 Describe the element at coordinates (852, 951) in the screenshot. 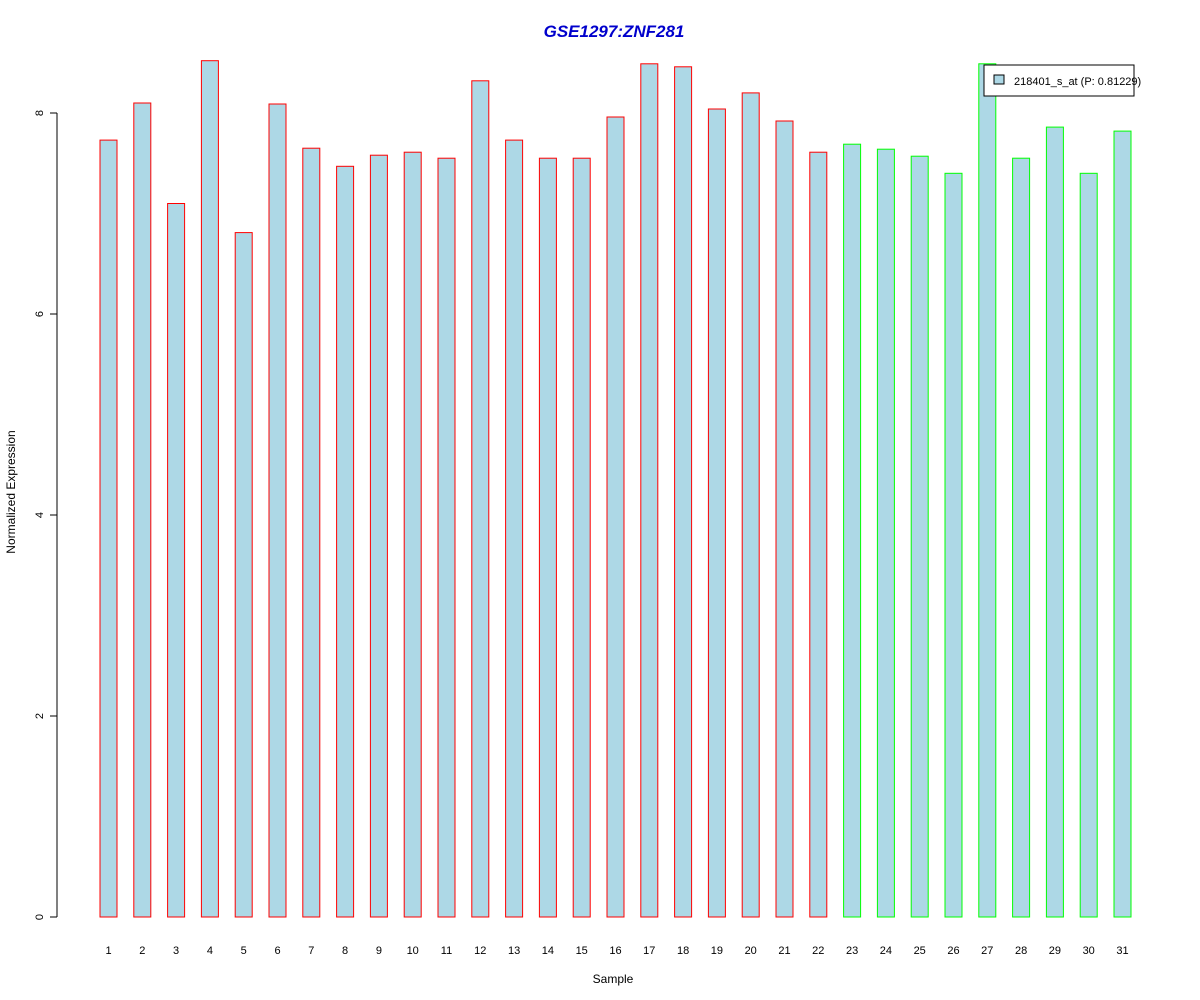

I see `x-tick-label: 23` at that location.